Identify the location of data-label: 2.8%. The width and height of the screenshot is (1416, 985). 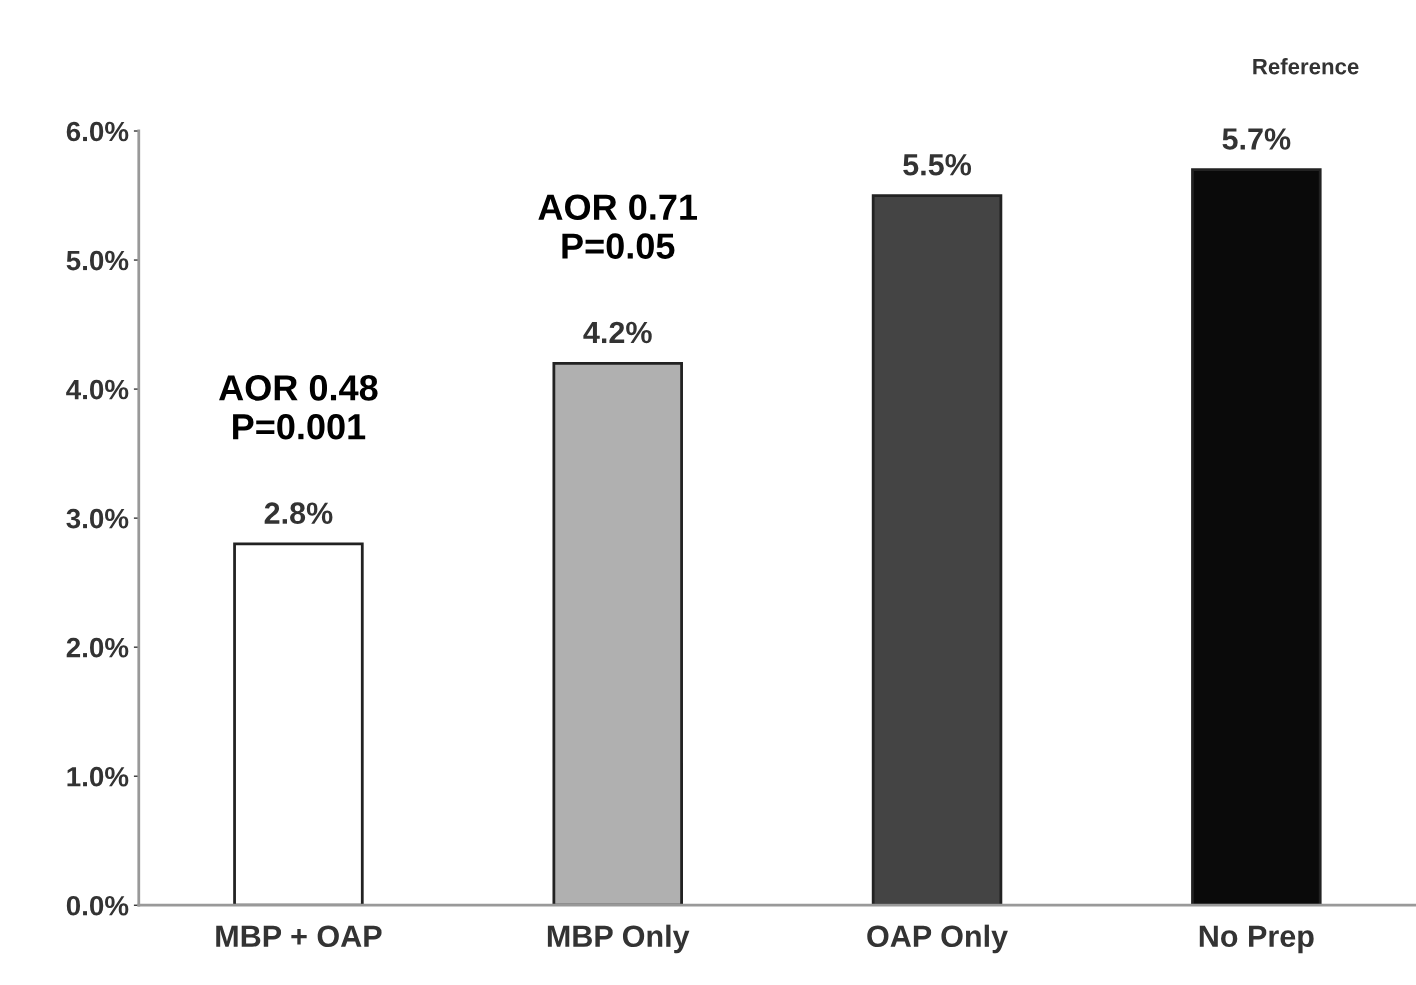
(298, 513).